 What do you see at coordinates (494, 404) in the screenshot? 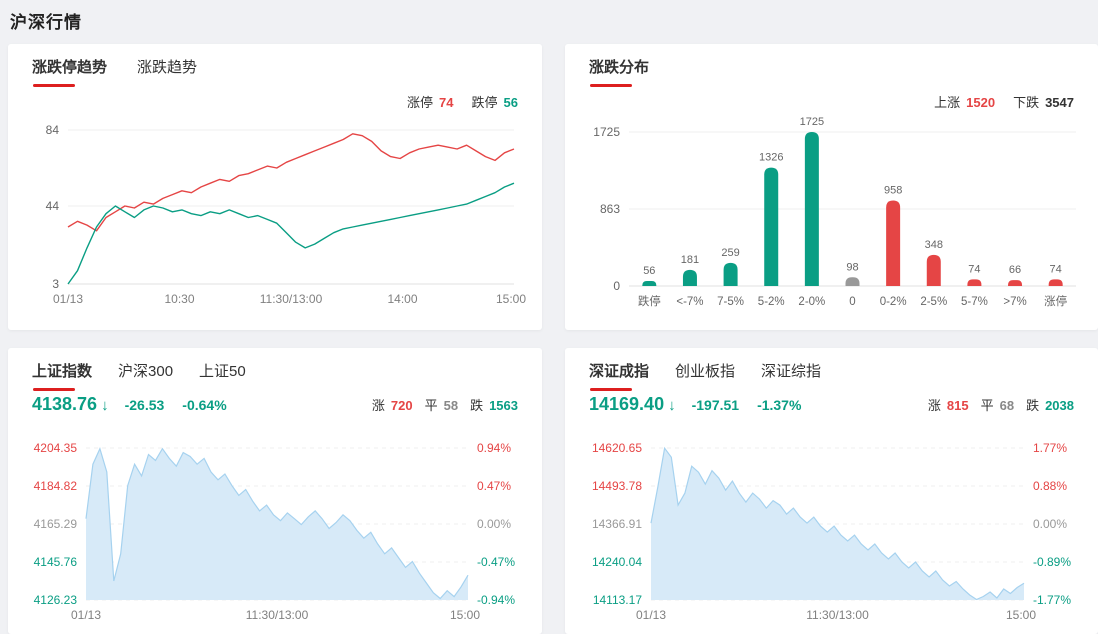
I see `down-count: 跌 1563` at bounding box center [494, 404].